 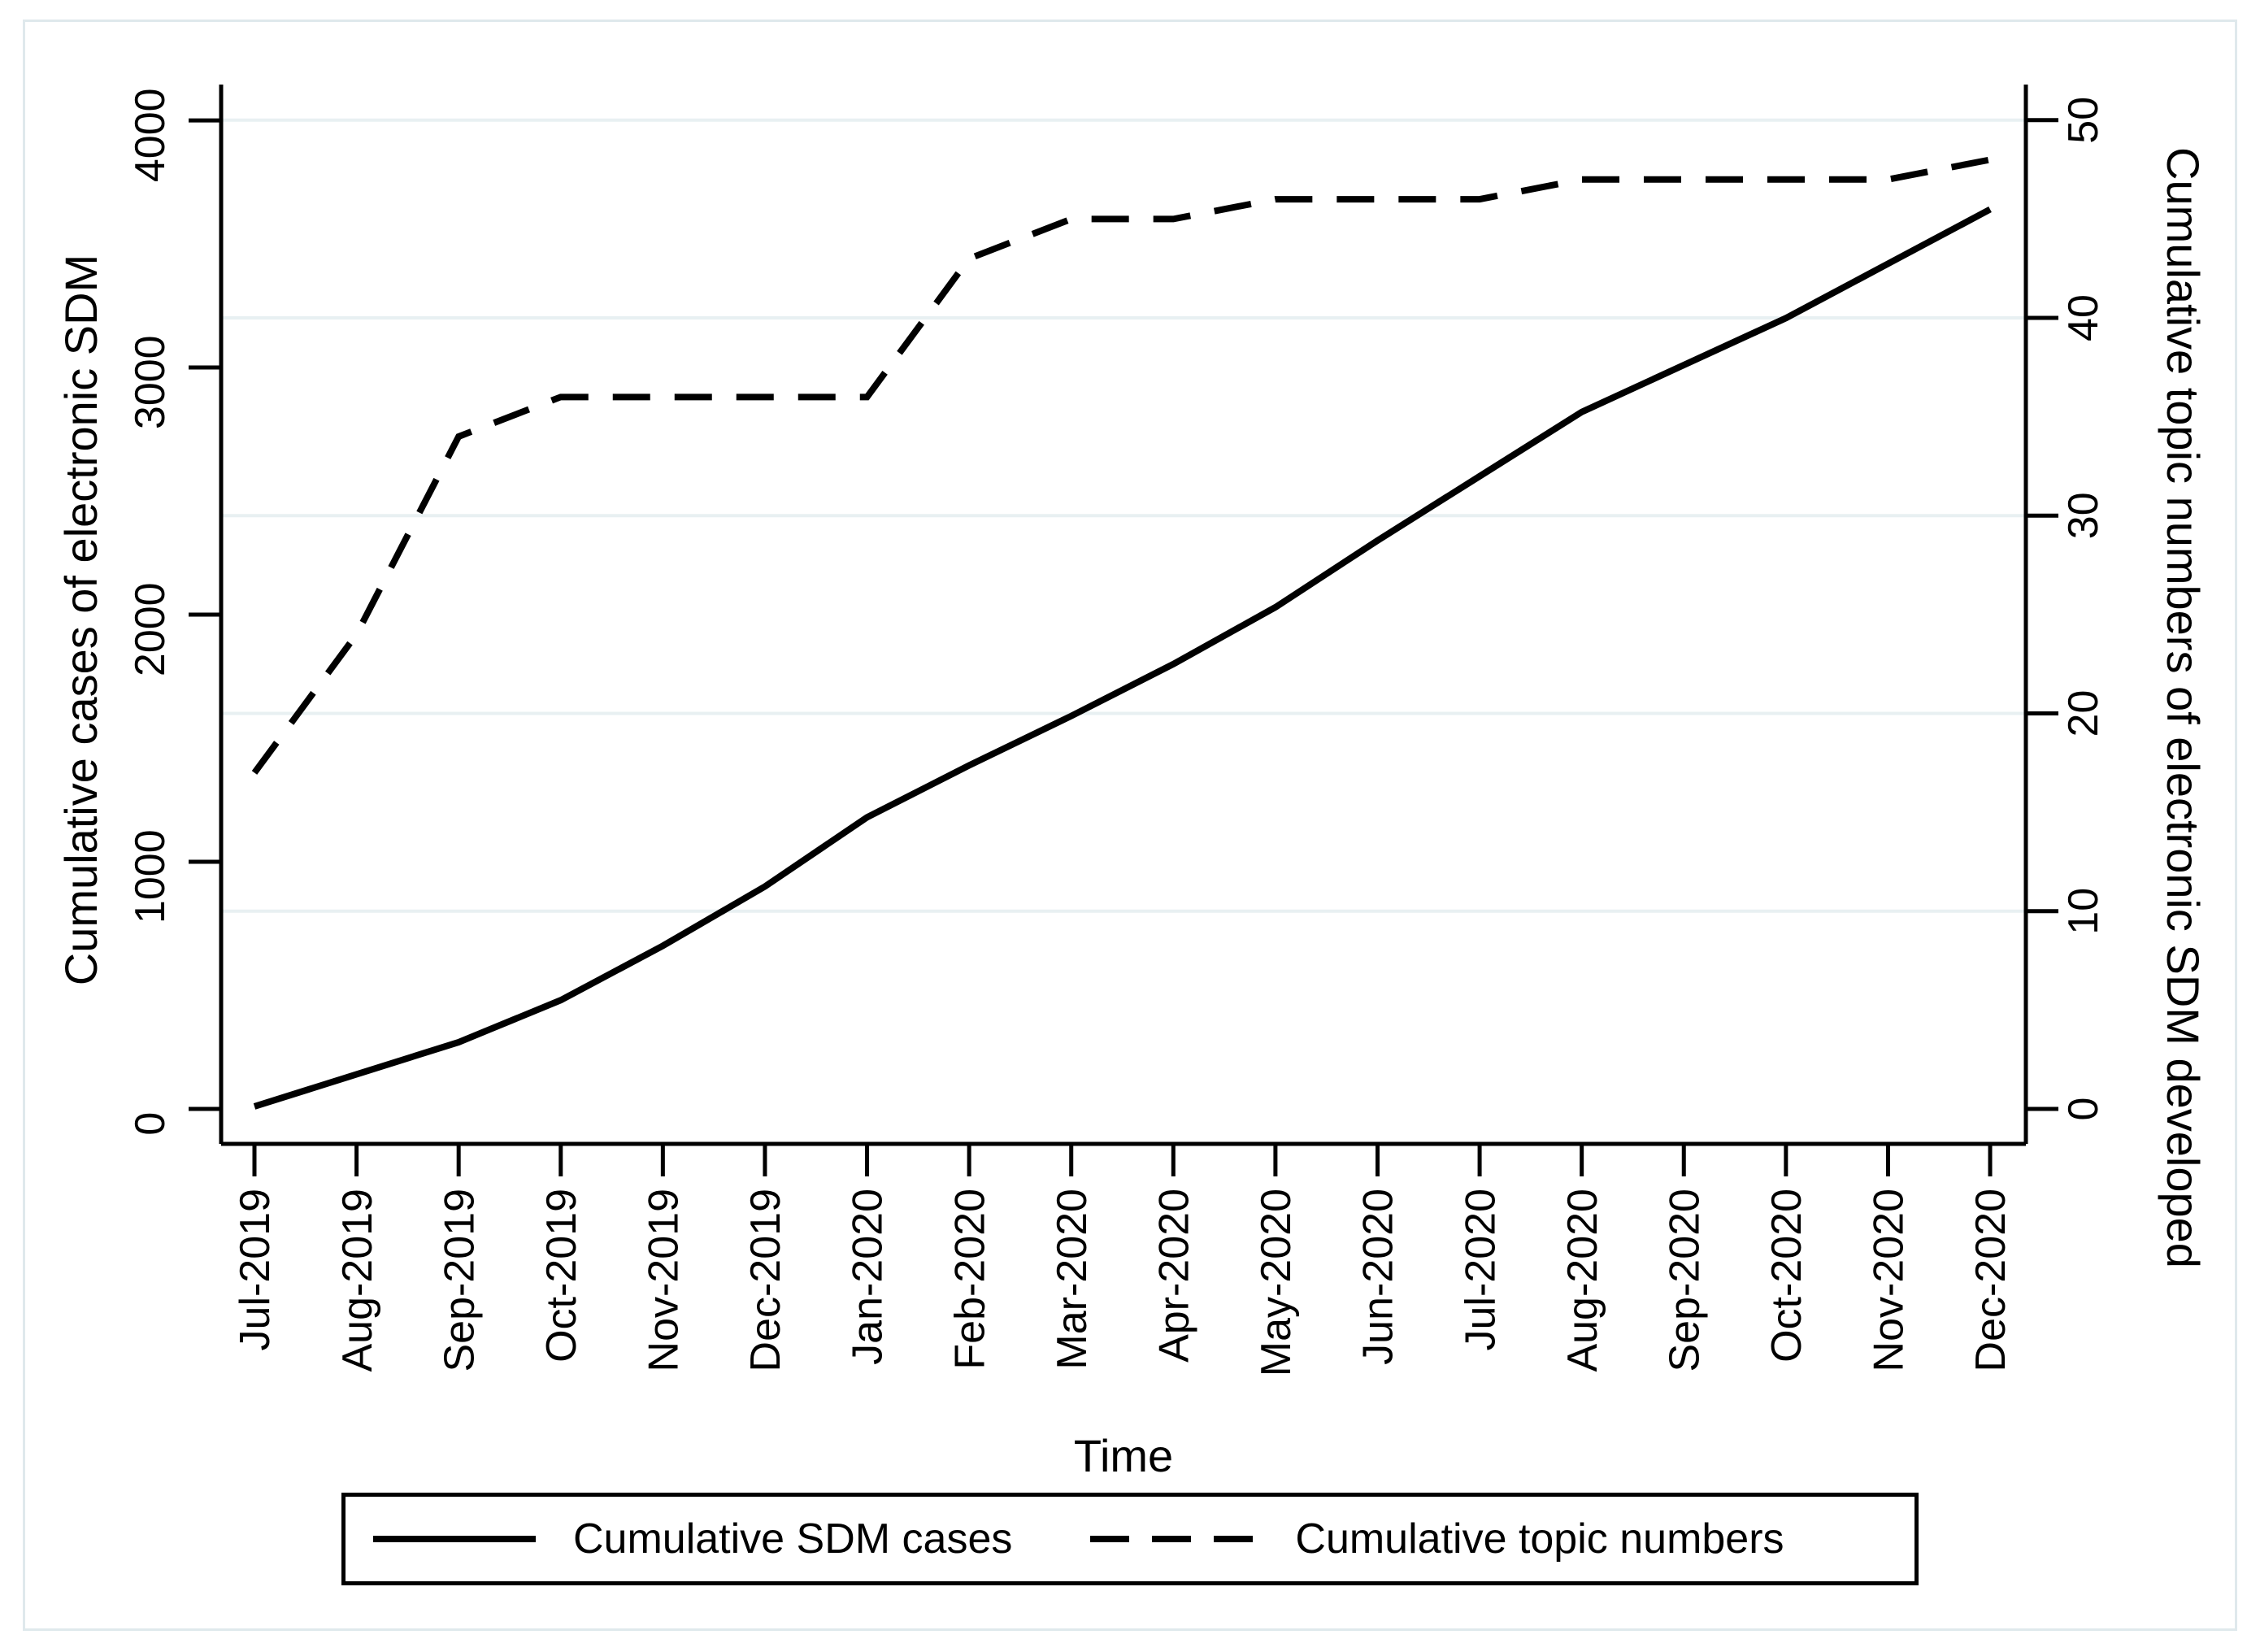 What do you see at coordinates (1123, 1455) in the screenshot?
I see `x-axis-title: Time` at bounding box center [1123, 1455].